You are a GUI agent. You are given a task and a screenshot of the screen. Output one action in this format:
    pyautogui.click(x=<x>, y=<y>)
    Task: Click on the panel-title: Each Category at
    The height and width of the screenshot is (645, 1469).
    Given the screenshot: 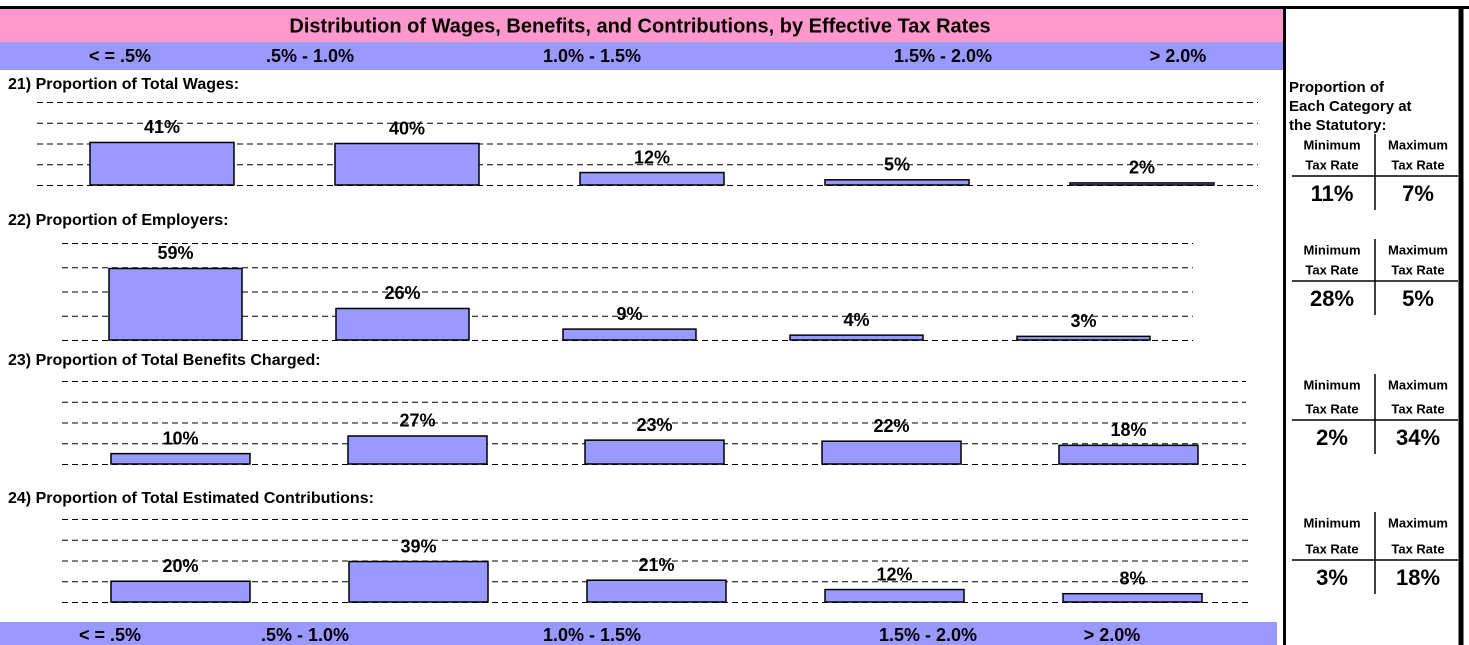 What is the action you would take?
    pyautogui.click(x=1350, y=106)
    